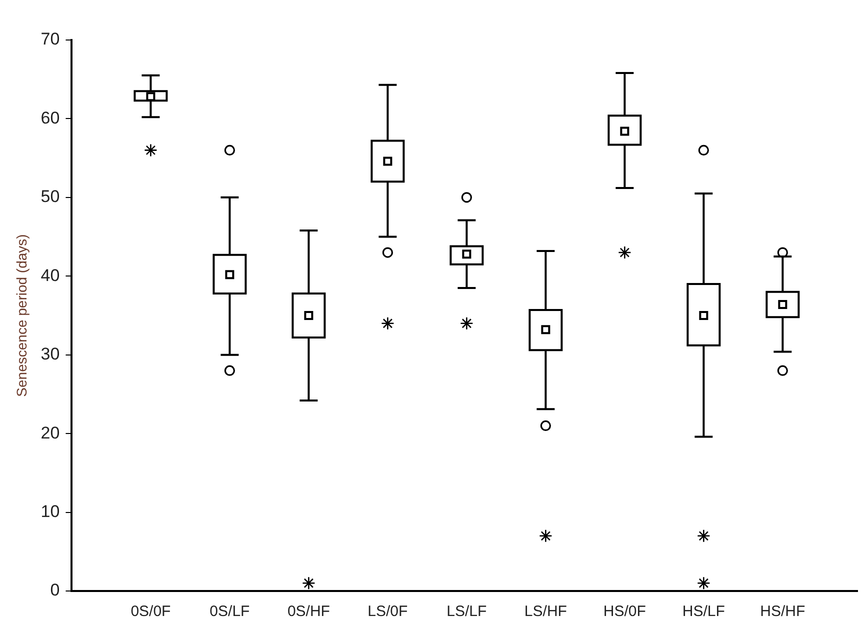  What do you see at coordinates (703, 611) in the screenshot?
I see `x-tick-label: HS/LF` at bounding box center [703, 611].